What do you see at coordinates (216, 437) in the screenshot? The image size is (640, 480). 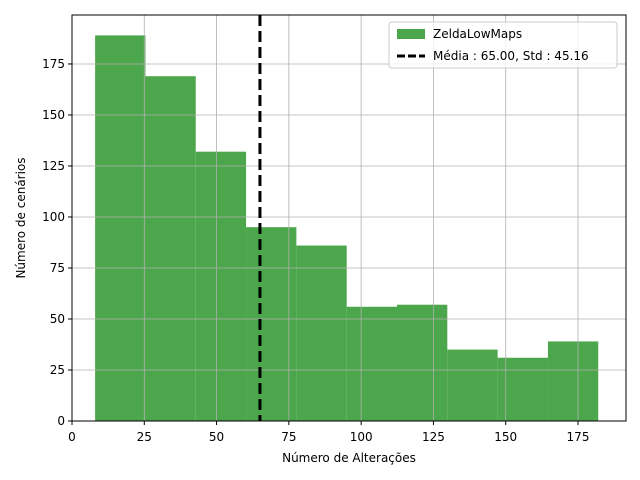 I see `x-tick-label: 50` at bounding box center [216, 437].